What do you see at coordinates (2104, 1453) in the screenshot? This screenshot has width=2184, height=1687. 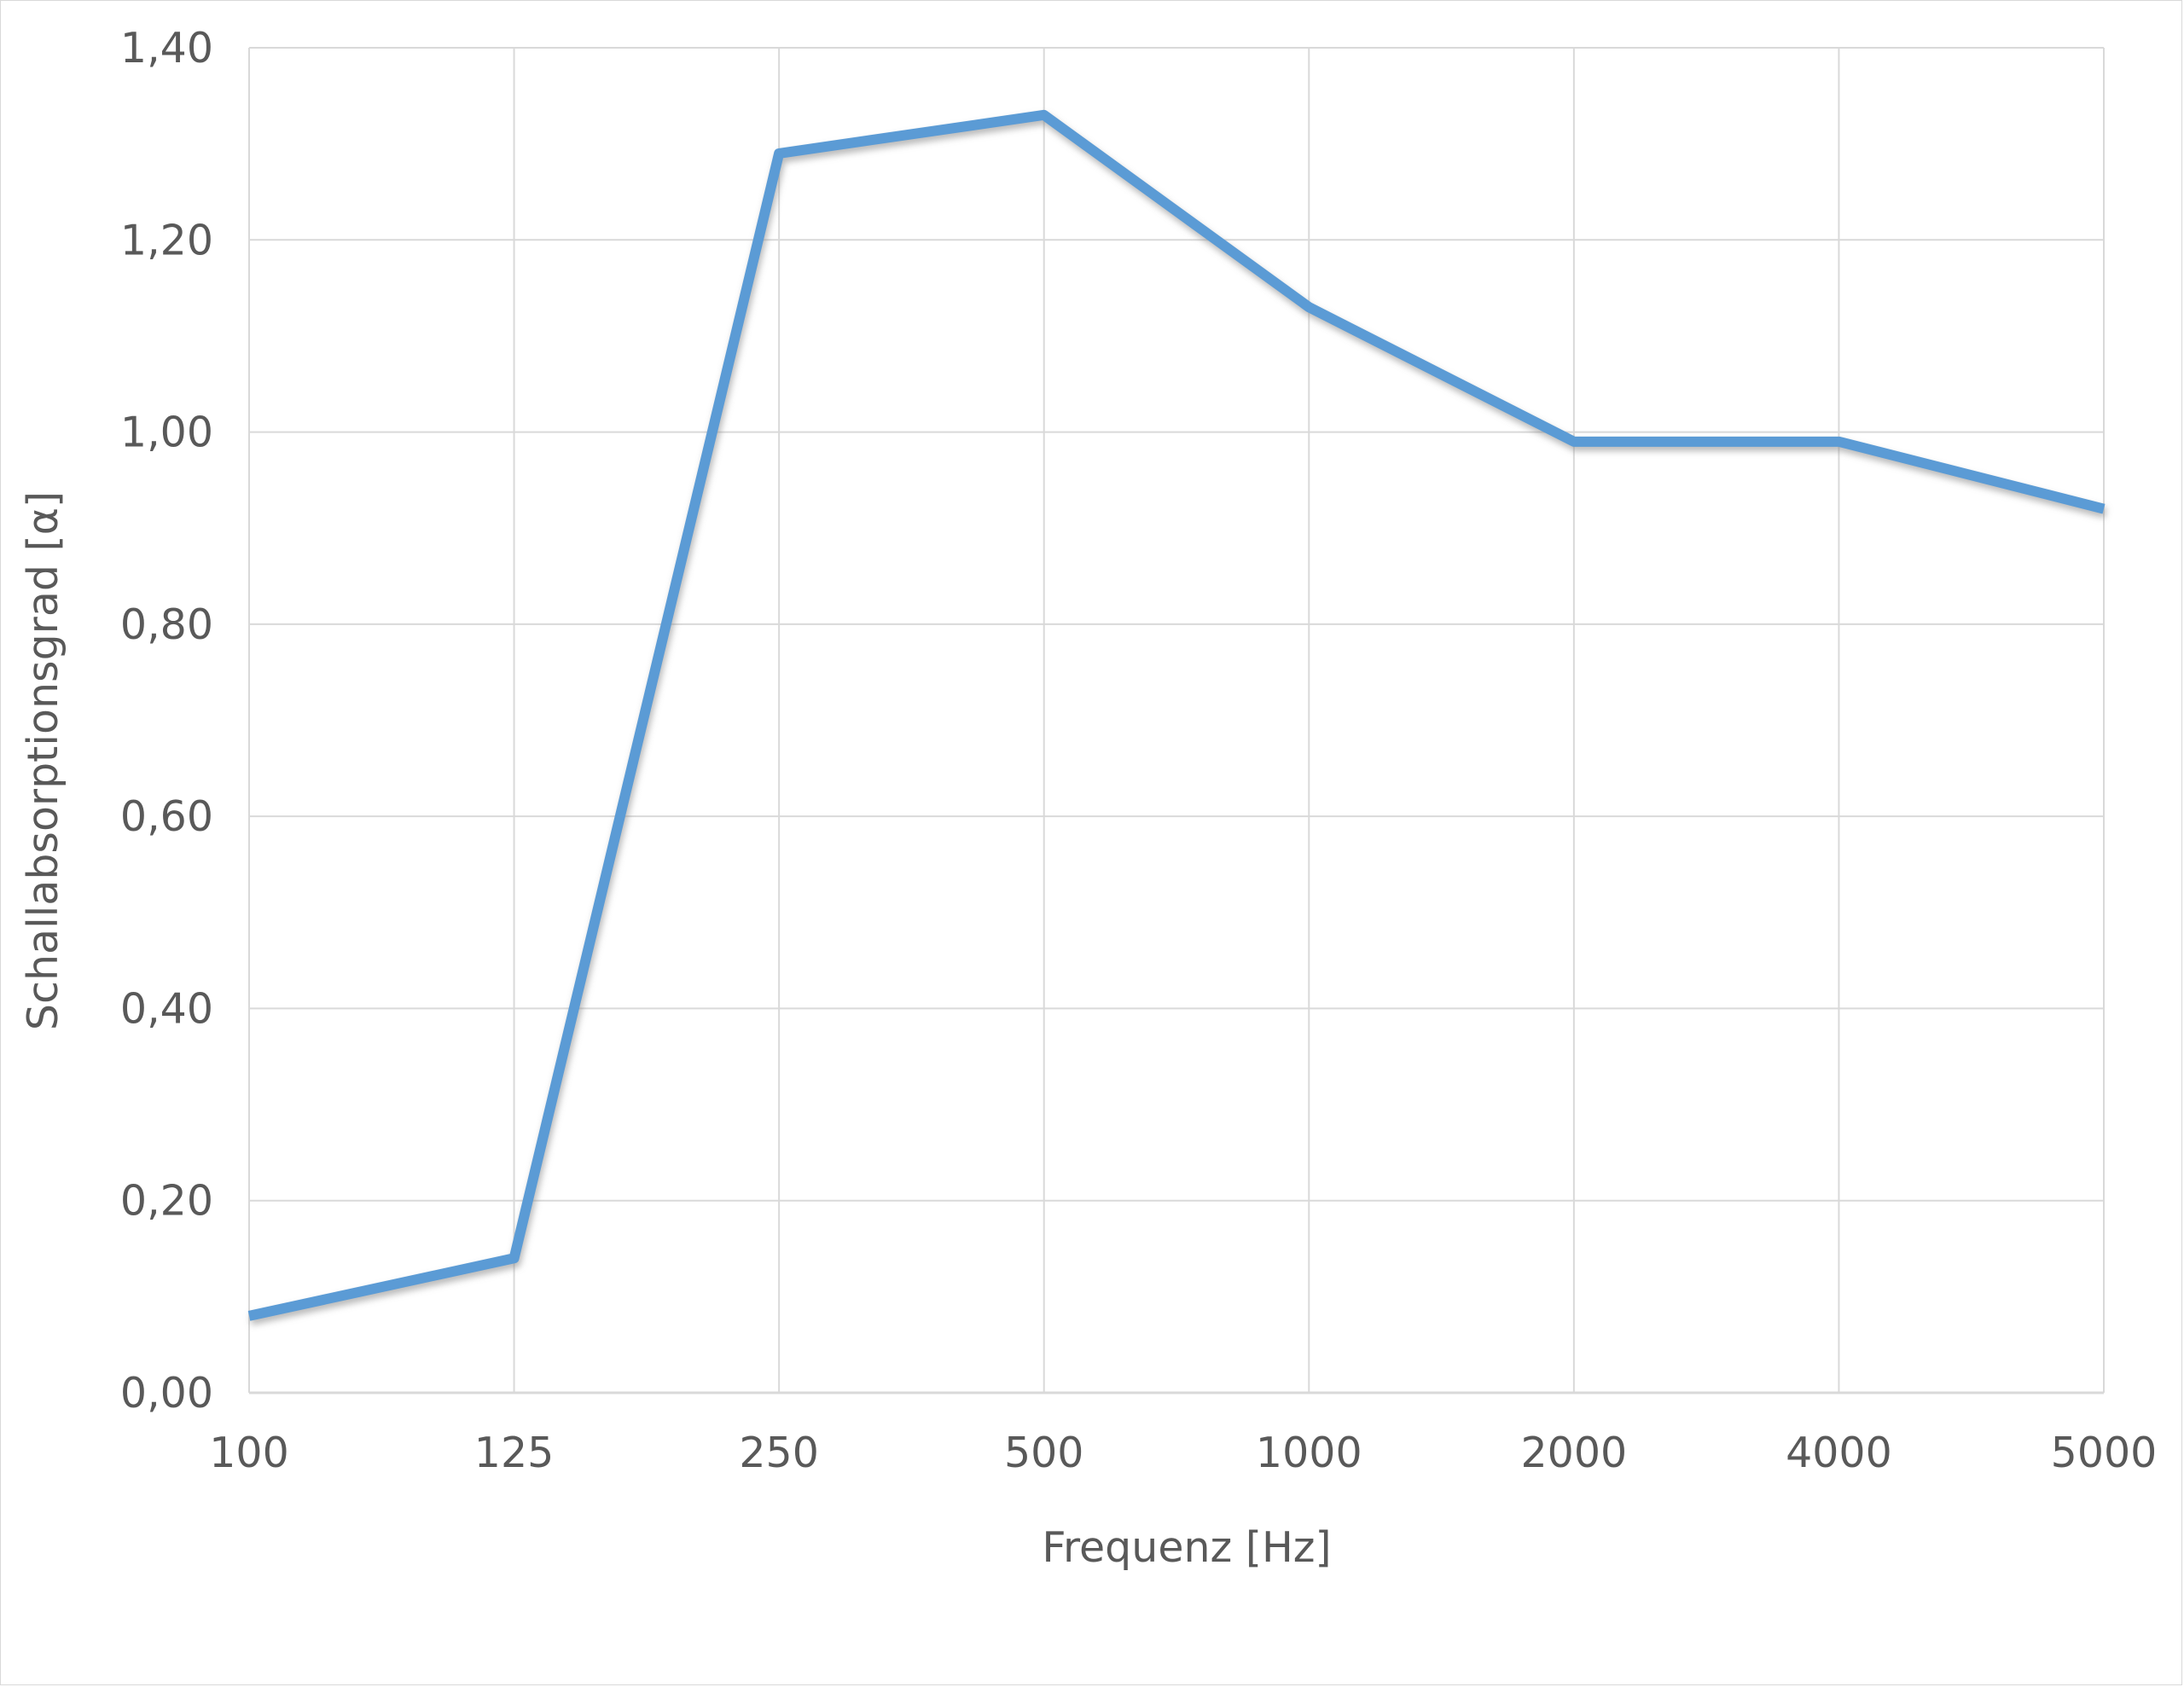 I see `x-tick-label: 5000` at bounding box center [2104, 1453].